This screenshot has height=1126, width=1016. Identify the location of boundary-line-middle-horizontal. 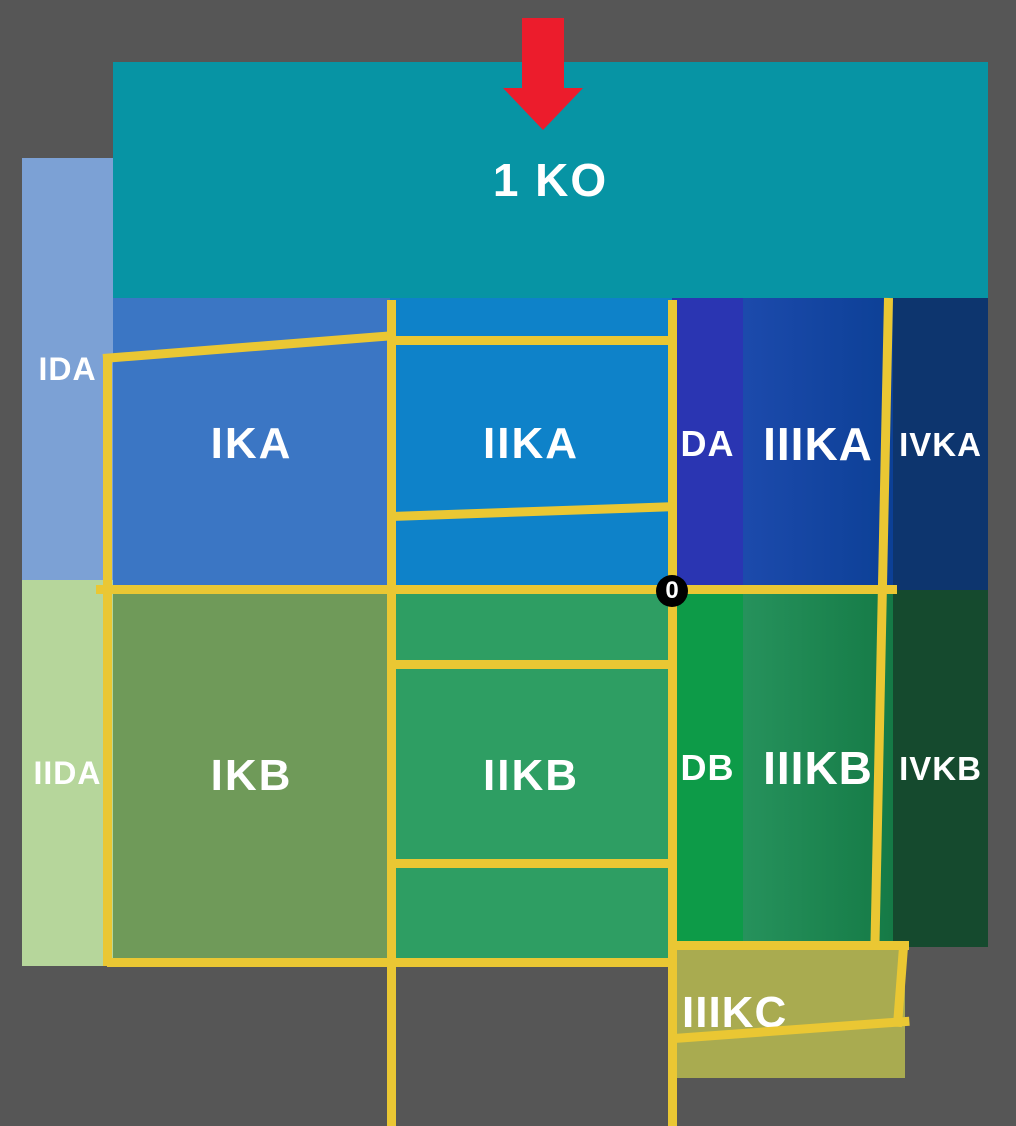
(496, 589).